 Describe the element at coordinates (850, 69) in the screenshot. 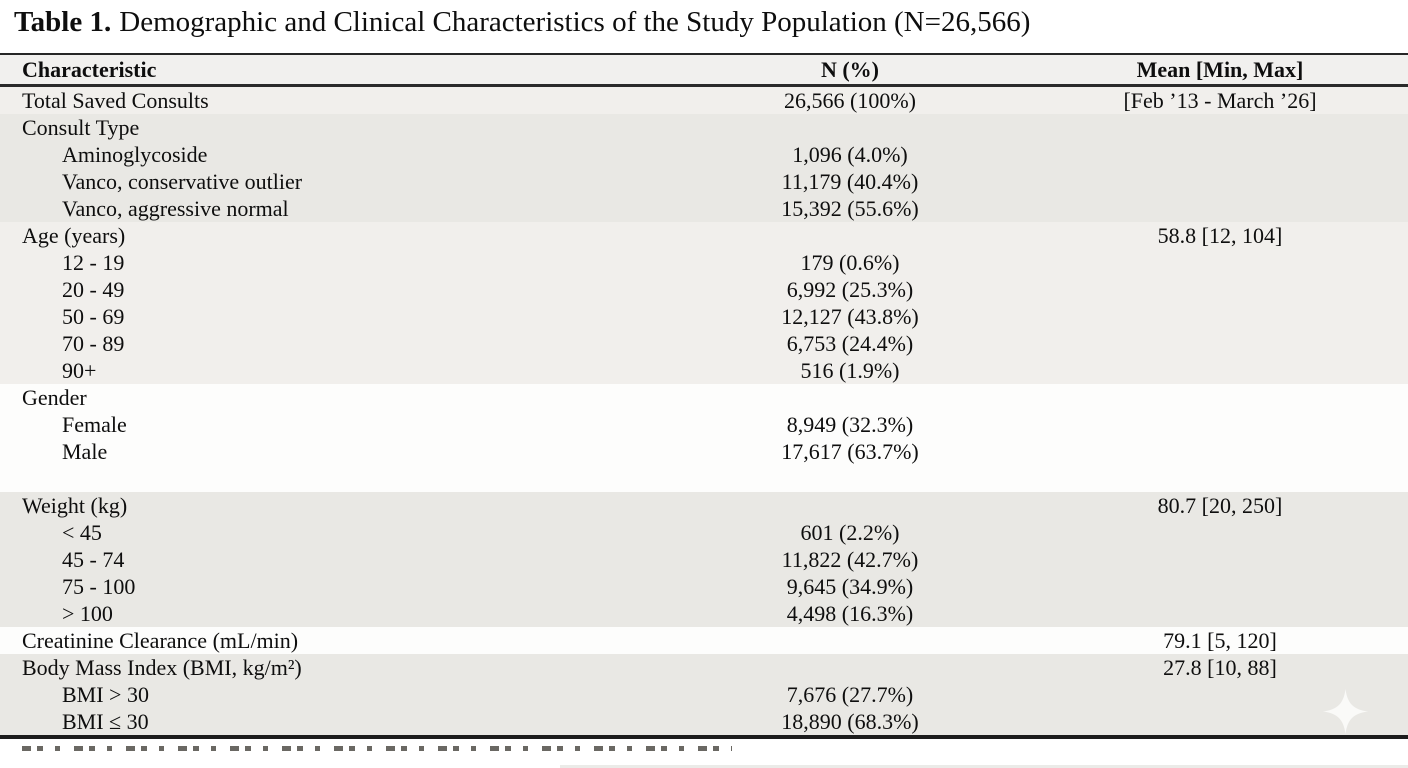

I see `column-header-n-pct: N (%)` at that location.